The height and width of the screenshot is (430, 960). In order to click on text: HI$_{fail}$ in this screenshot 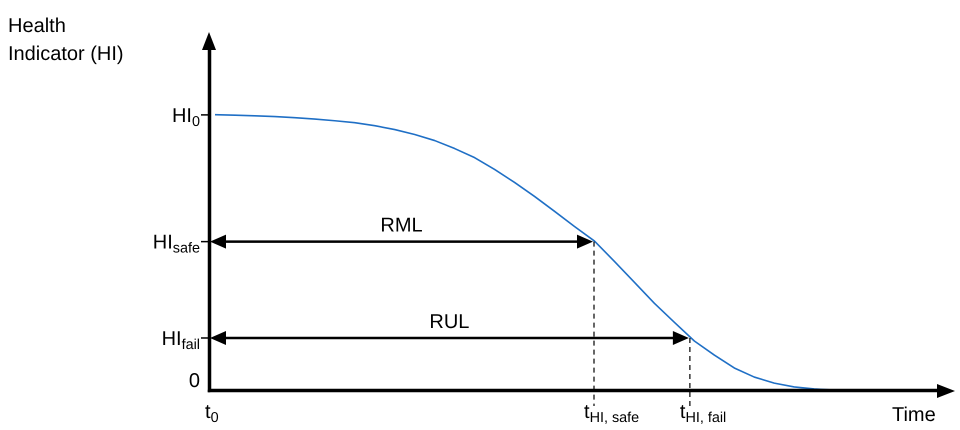, I will do `click(181, 341)`.